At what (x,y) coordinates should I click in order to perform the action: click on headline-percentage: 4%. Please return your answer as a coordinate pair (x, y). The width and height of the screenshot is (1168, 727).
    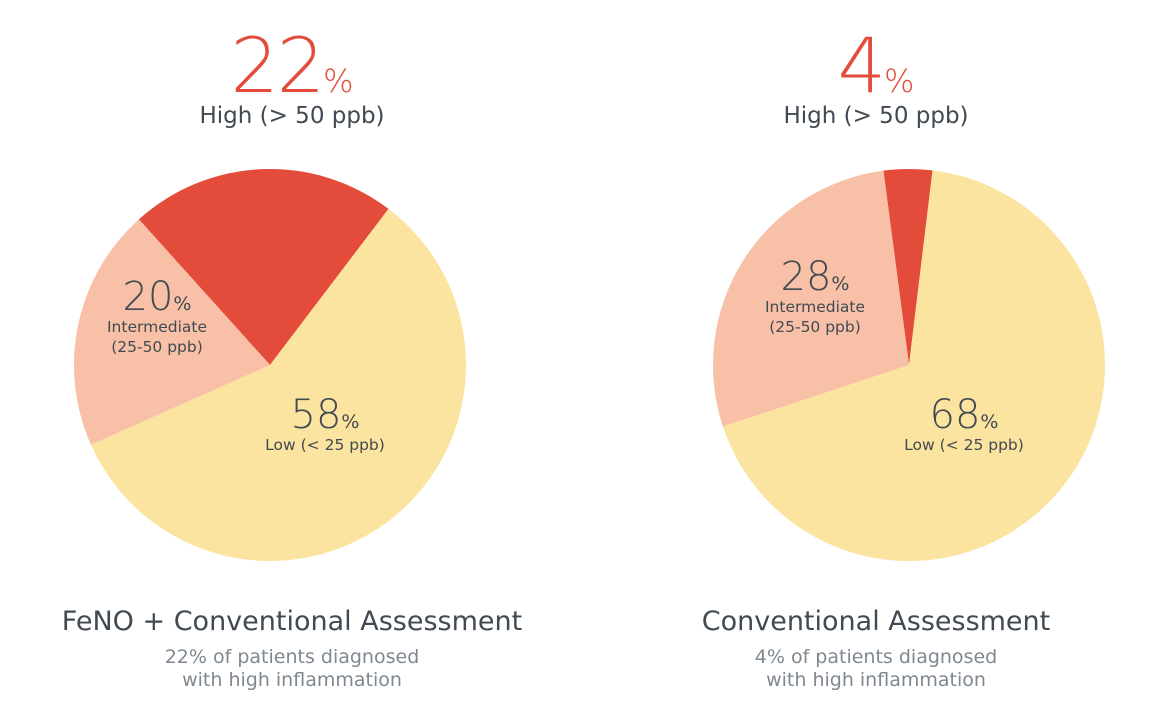
    Looking at the image, I should click on (876, 66).